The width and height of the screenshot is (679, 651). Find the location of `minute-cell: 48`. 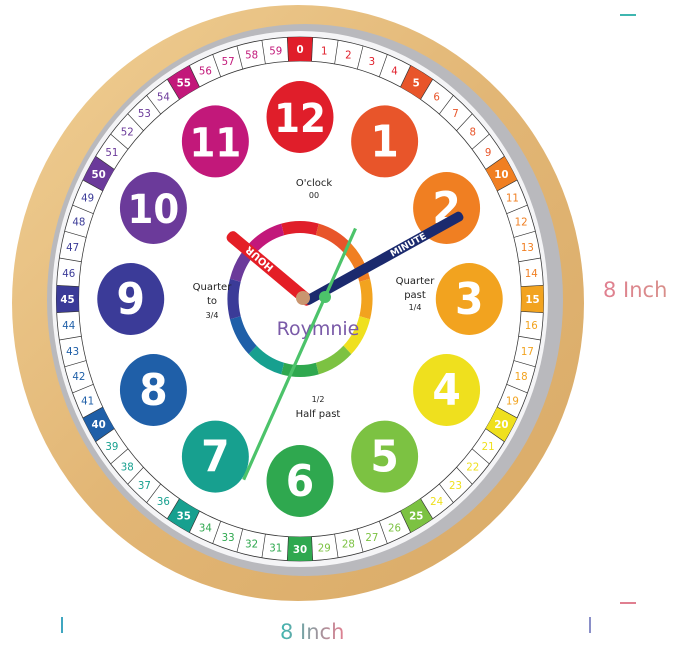

minute-cell: 48 is located at coordinates (75, 226).